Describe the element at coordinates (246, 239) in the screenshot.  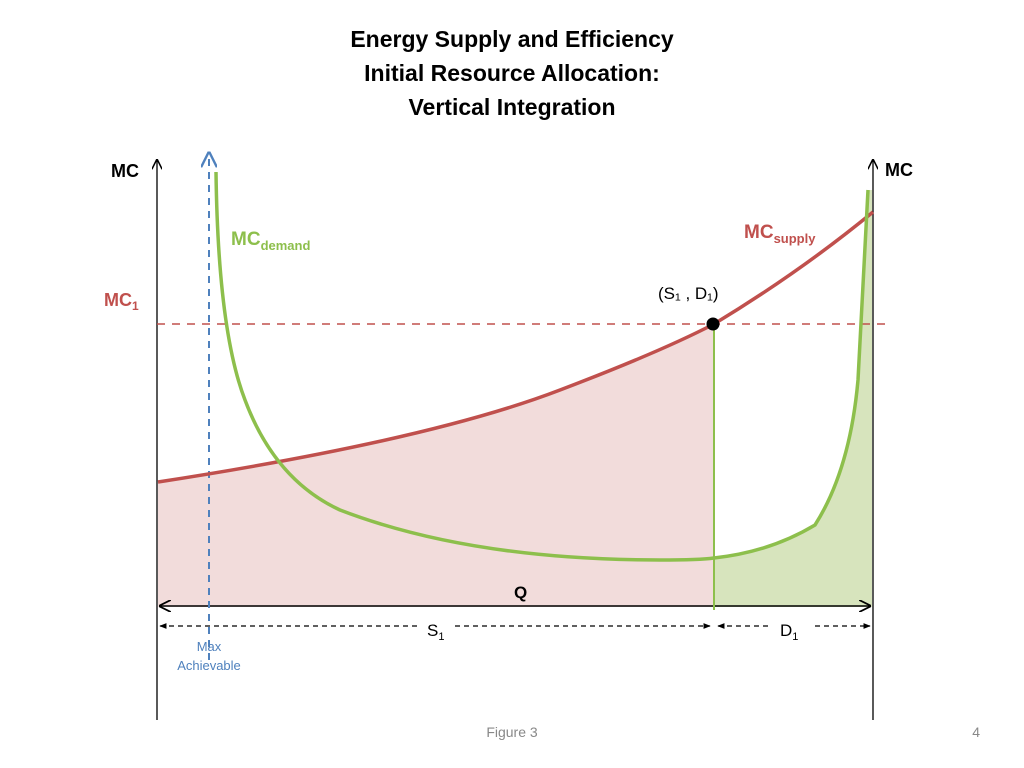
I see `mc-demand-label-main: MC` at that location.